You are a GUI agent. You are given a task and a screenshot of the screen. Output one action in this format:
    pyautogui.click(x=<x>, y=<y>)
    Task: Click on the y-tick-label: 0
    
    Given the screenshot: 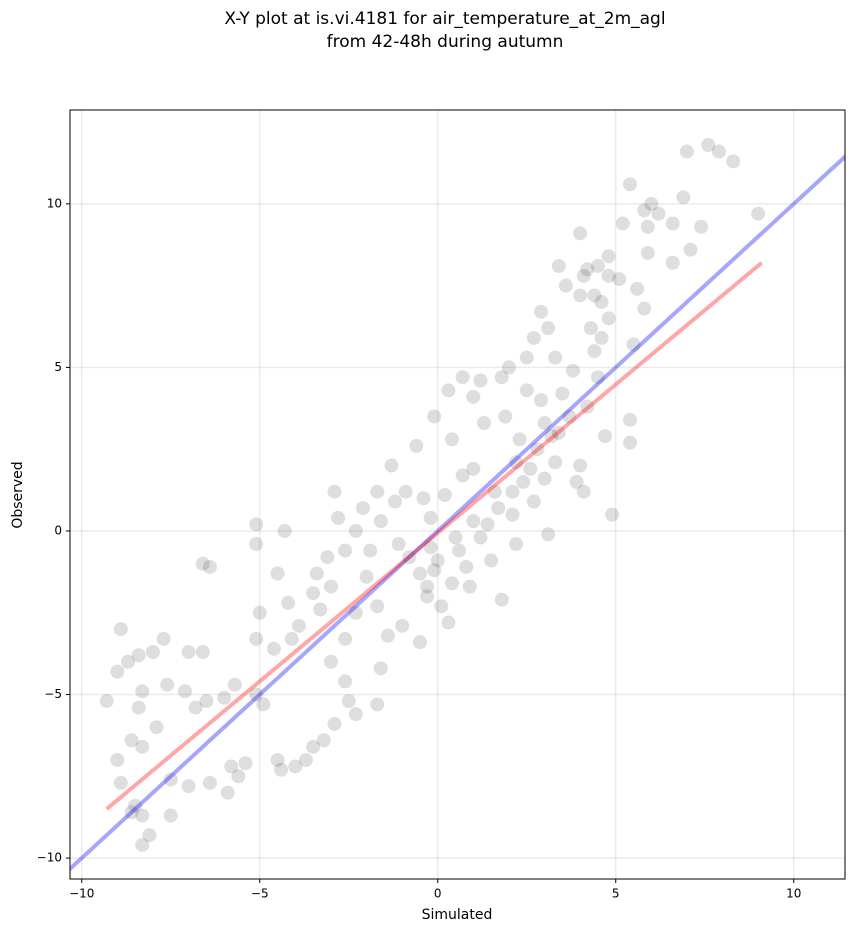 What is the action you would take?
    pyautogui.click(x=58, y=530)
    